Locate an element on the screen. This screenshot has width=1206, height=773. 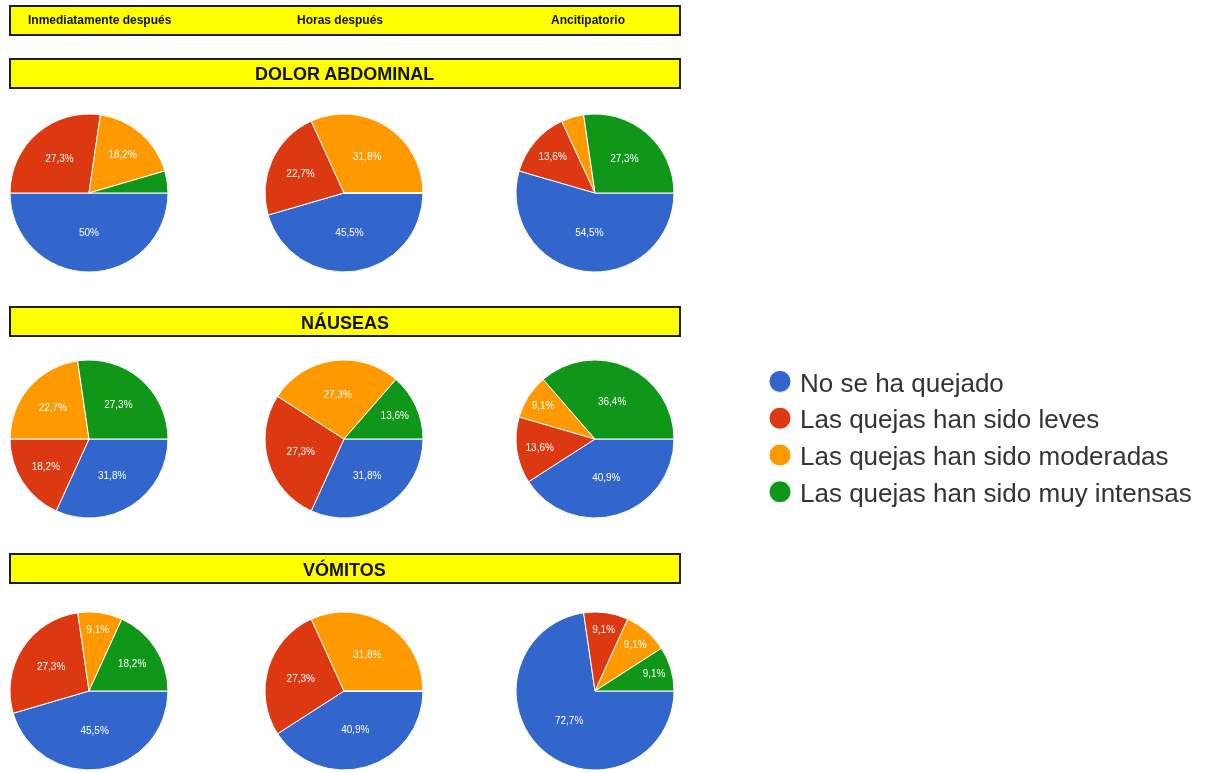
text: Horas después is located at coordinates (340, 20).